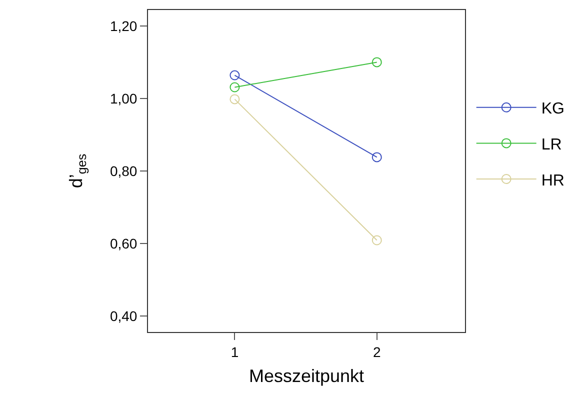  Describe the element at coordinates (124, 98) in the screenshot. I see `y-tick-label: 1,00` at that location.